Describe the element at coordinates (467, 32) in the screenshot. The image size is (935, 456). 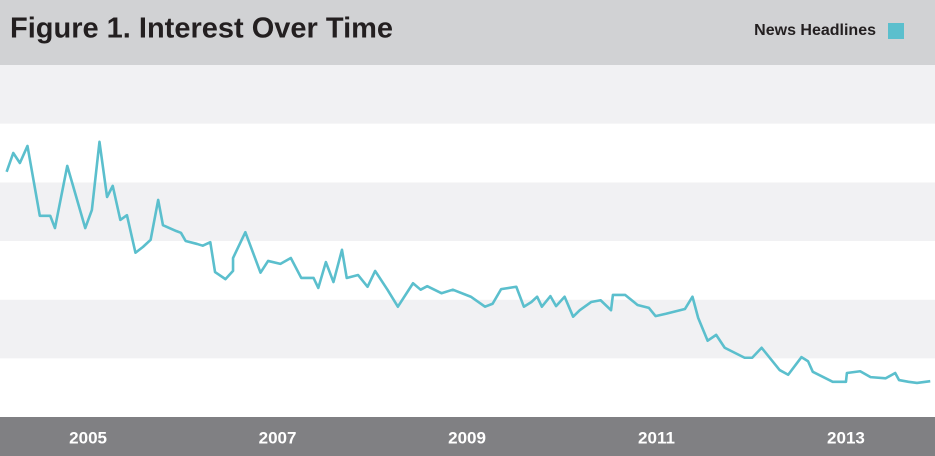
I see `header-bar` at that location.